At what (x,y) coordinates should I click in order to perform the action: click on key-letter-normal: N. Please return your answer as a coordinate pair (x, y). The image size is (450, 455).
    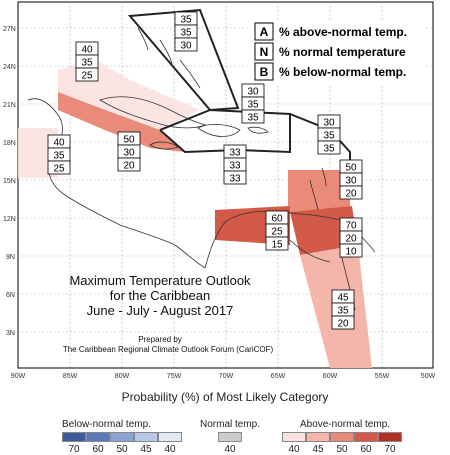
    Looking at the image, I should click on (264, 52).